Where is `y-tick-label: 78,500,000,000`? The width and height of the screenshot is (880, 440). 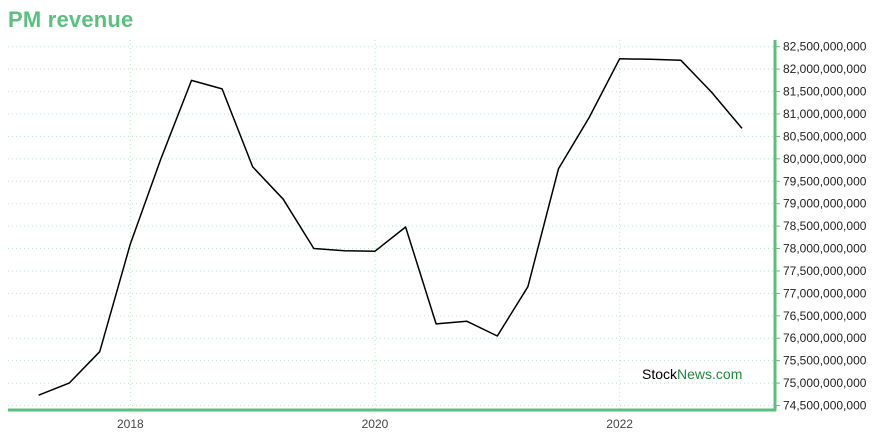 y-tick-label: 78,500,000,000 is located at coordinates (825, 226).